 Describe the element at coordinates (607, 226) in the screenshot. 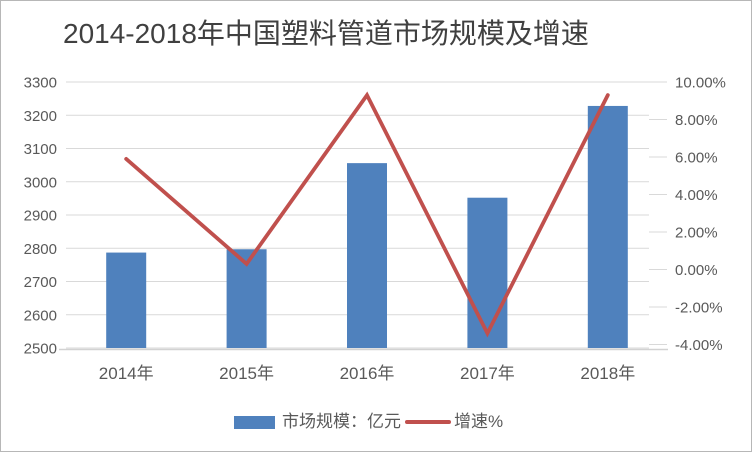

I see `bar-2018年` at that location.